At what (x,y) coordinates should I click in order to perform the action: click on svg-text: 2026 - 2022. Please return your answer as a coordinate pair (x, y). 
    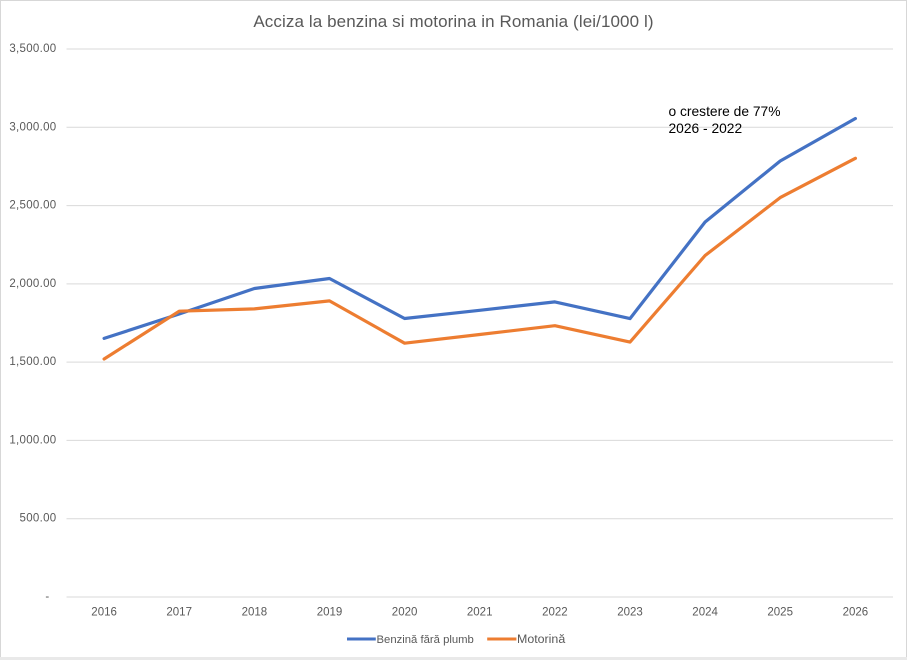
    Looking at the image, I should click on (706, 128).